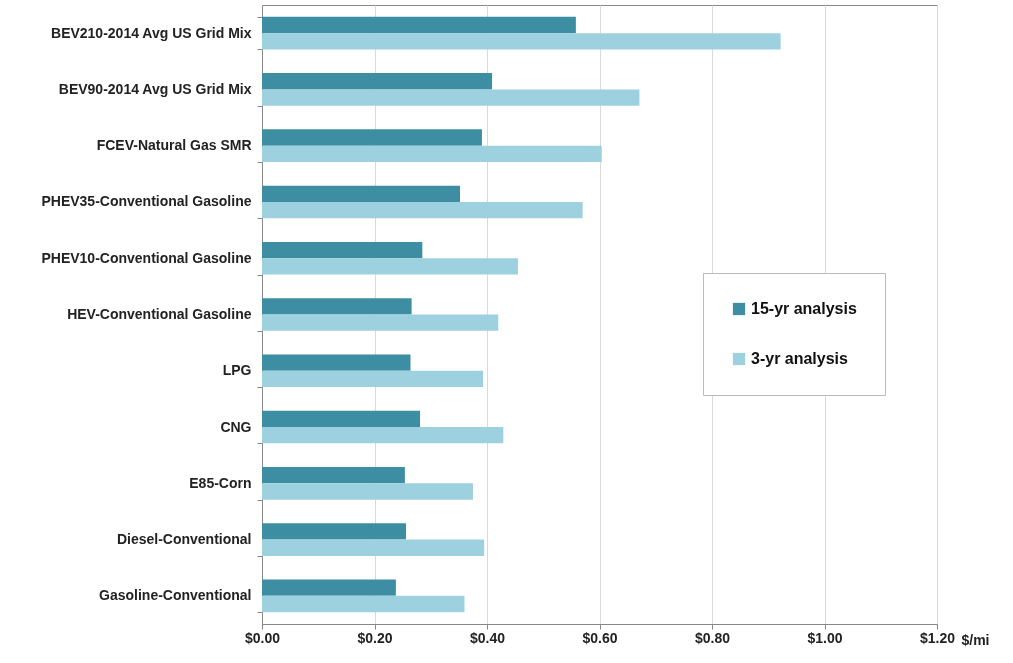  What do you see at coordinates (159, 314) in the screenshot?
I see `y-tick-label: HEV-Conventional Gasoline` at bounding box center [159, 314].